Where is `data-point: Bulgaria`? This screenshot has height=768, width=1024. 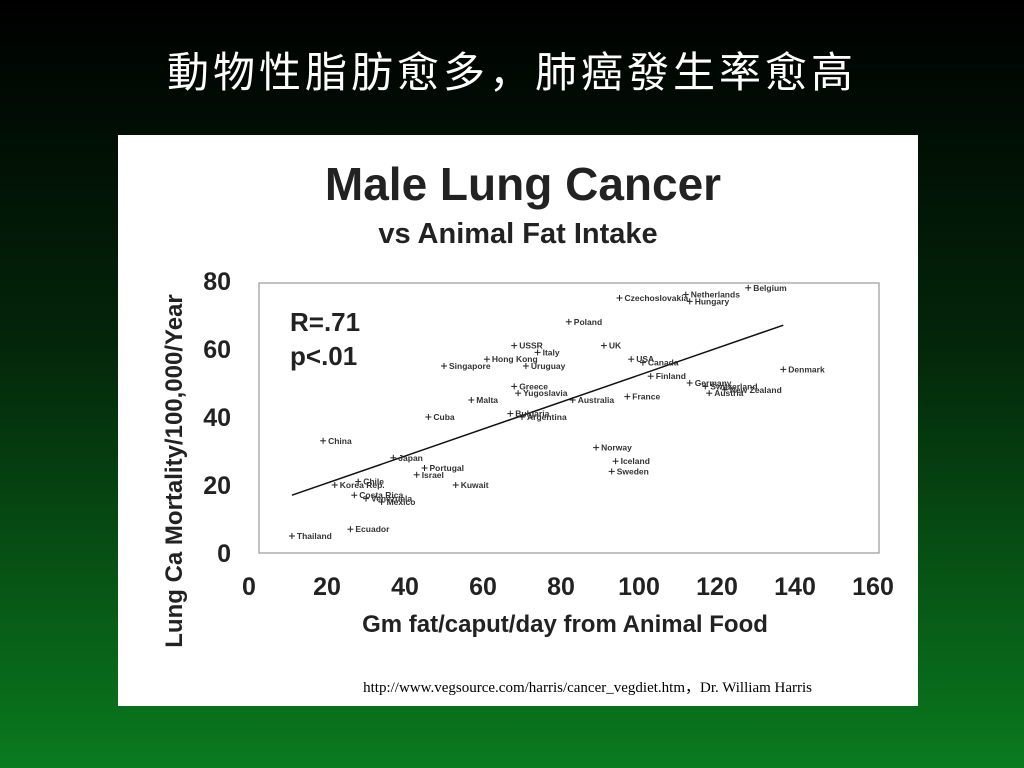 data-point: Bulgaria is located at coordinates (528, 414).